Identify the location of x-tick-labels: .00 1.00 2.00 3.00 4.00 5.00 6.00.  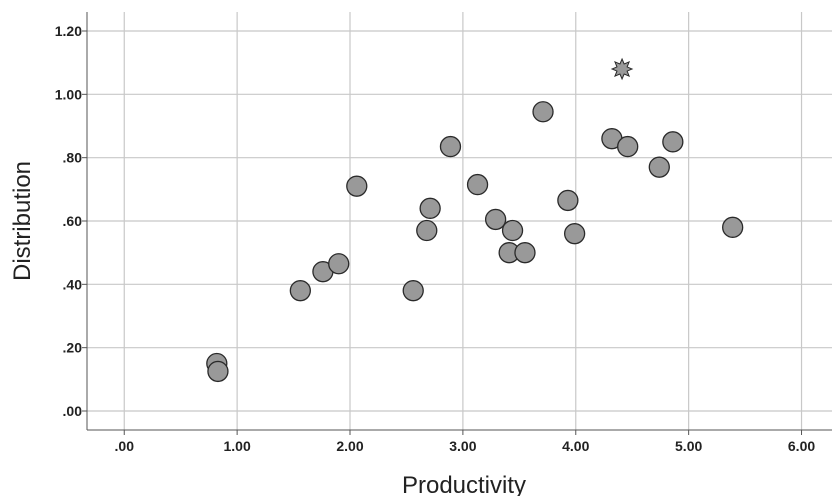
(465, 446).